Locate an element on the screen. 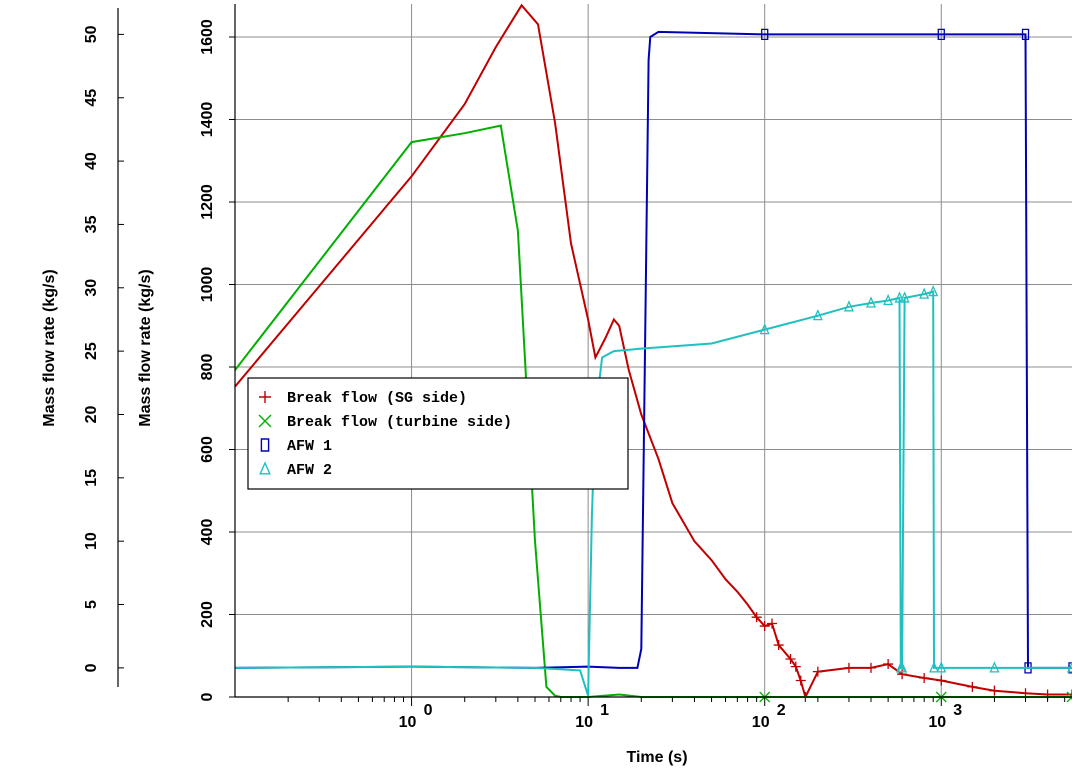 The width and height of the screenshot is (1072, 774). legend-label-2: Break flow (turbine side) is located at coordinates (399, 422).